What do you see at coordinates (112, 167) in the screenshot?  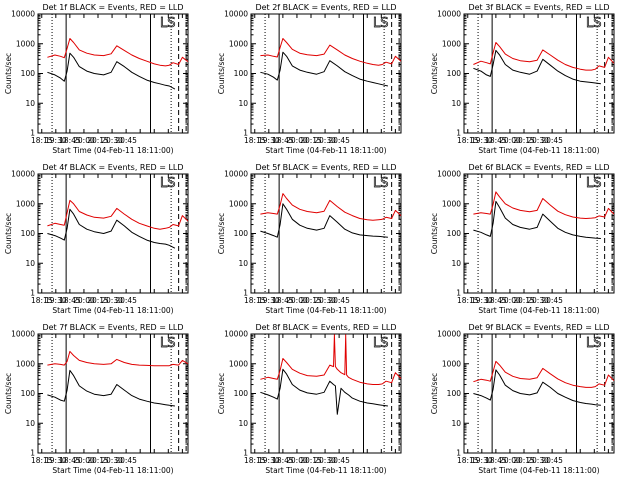 I see `panel-title: Det 4f BLACK = Events, RED = LLD` at bounding box center [112, 167].